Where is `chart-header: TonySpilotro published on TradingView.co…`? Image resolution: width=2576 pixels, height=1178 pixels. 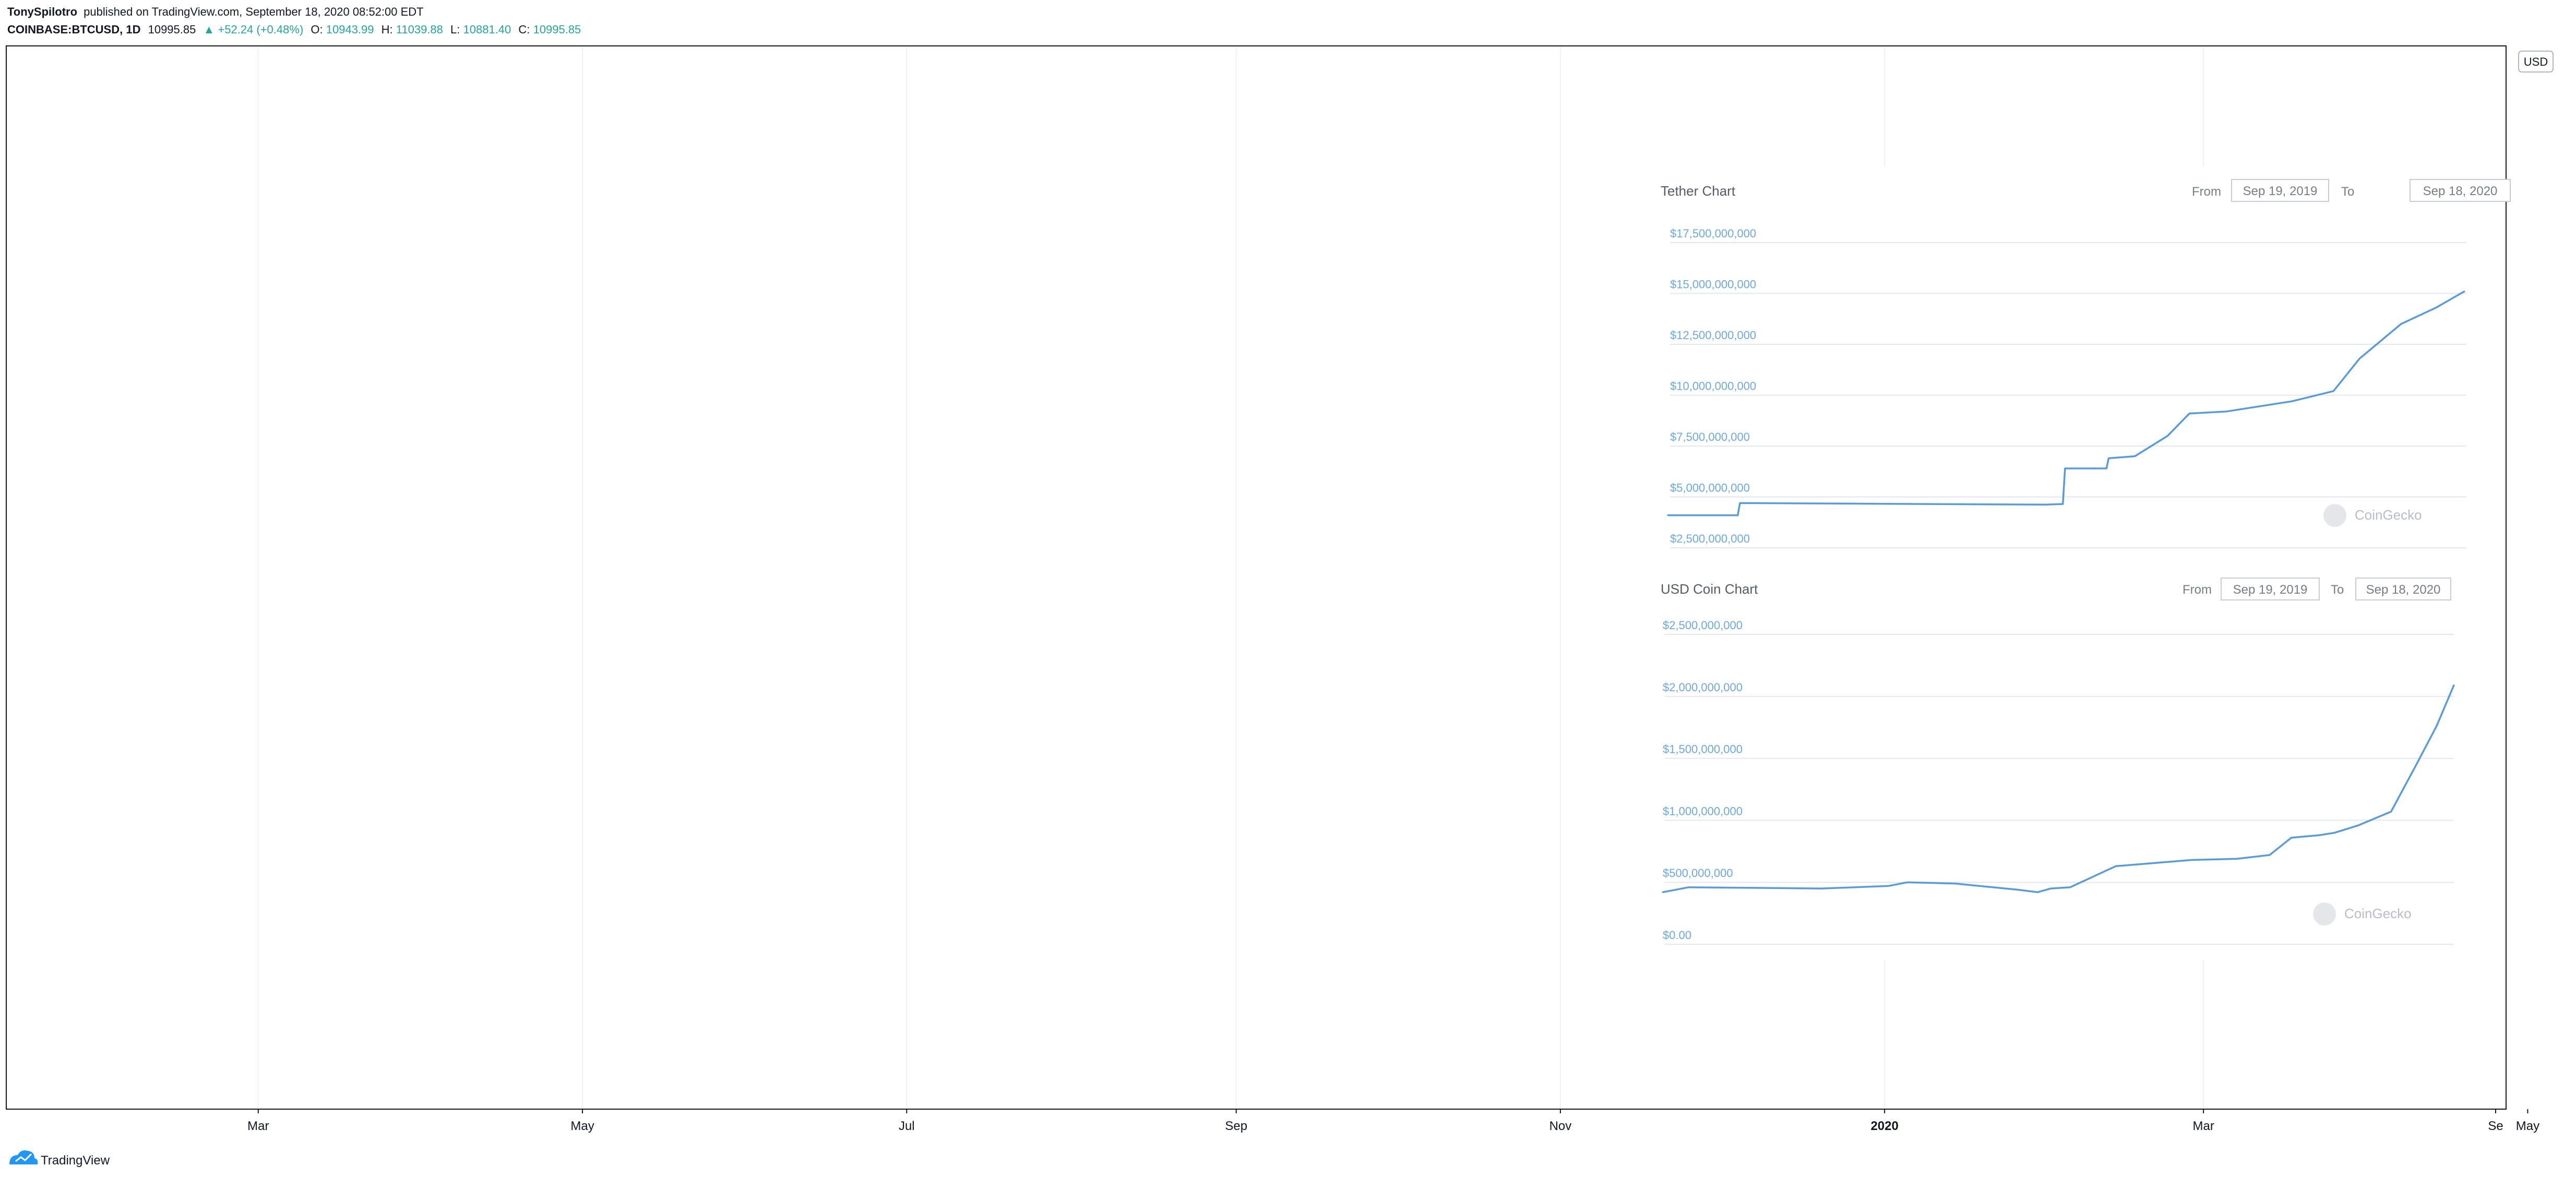
chart-header: TonySpilotro published on TradingView.co… is located at coordinates (294, 20).